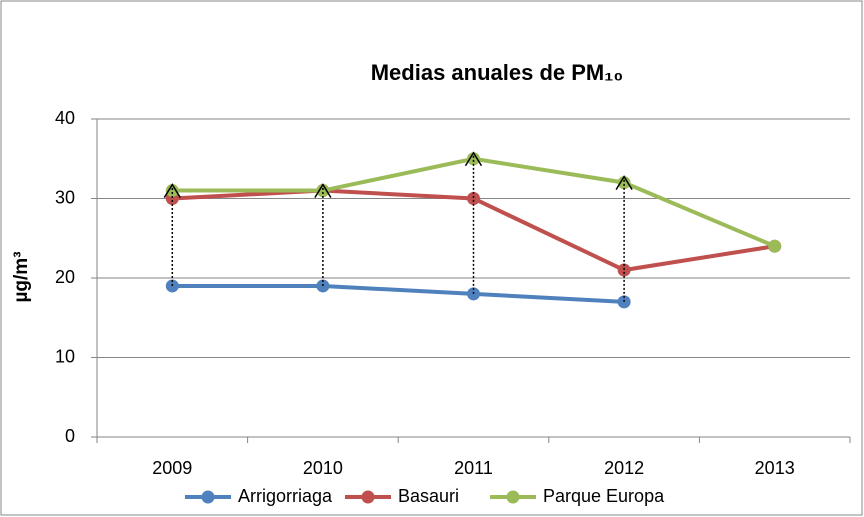 This screenshot has height=517, width=864. What do you see at coordinates (65, 197) in the screenshot?
I see `y-tick-label: 30` at bounding box center [65, 197].